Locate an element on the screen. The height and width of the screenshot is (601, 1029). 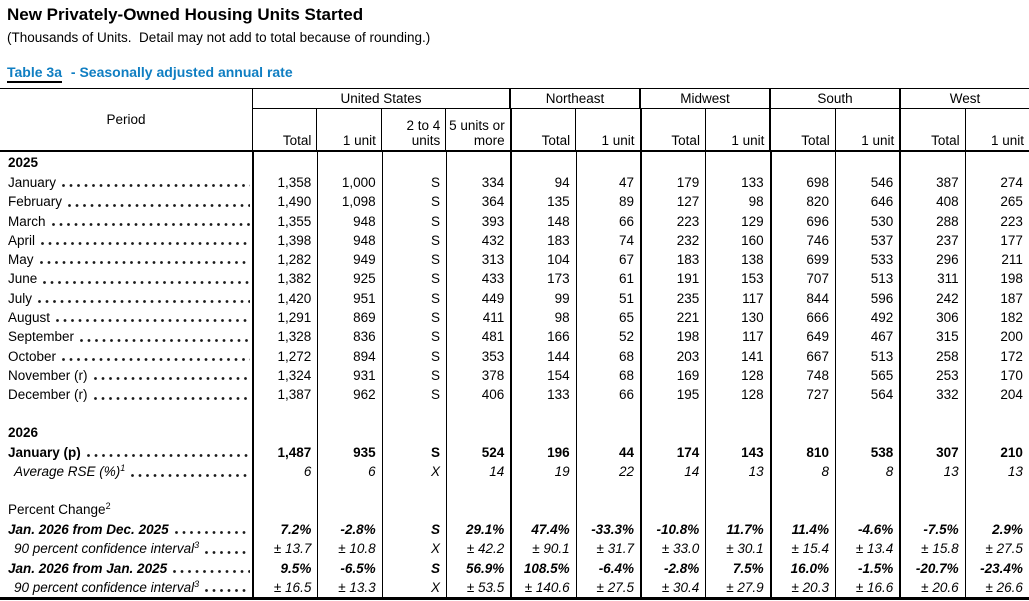
value-cell: 387 is located at coordinates (931, 183).